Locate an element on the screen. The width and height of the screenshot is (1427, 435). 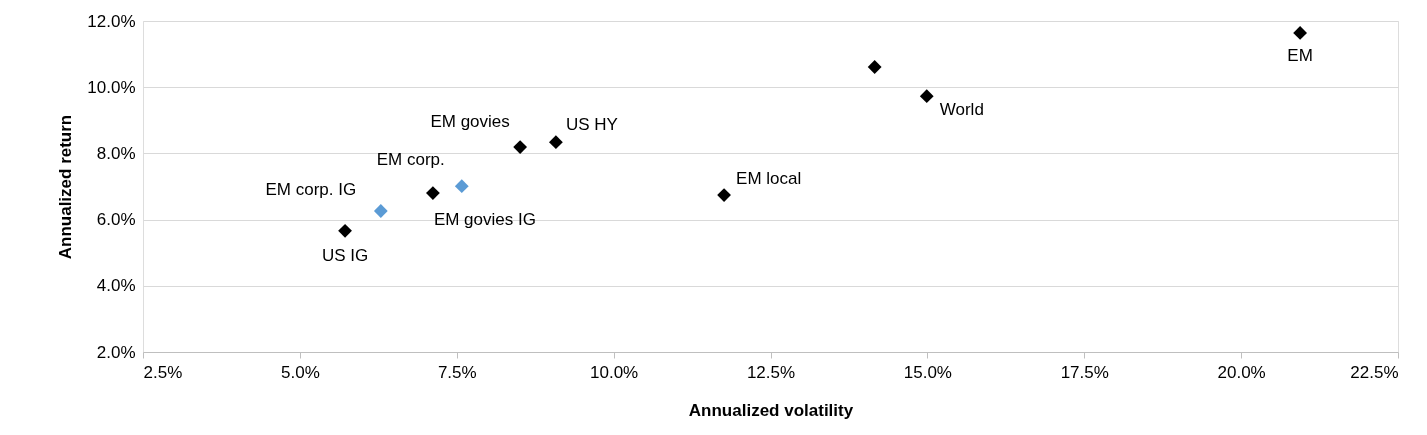
y-tick-label: 10.0% is located at coordinates (111, 87).